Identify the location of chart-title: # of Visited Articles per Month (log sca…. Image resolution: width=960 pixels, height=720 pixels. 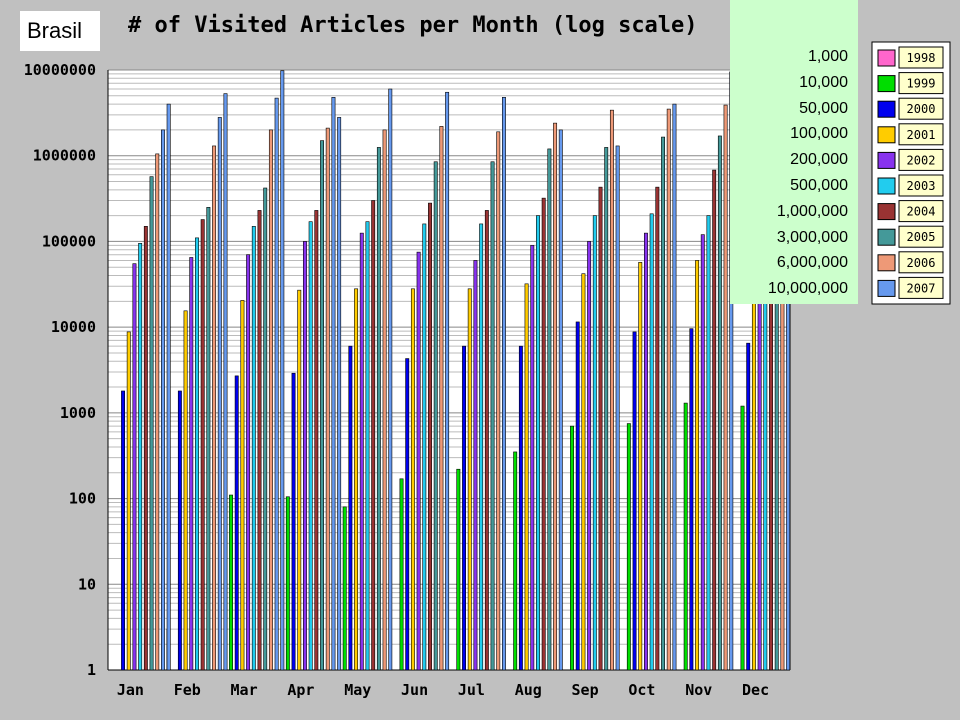
(413, 25).